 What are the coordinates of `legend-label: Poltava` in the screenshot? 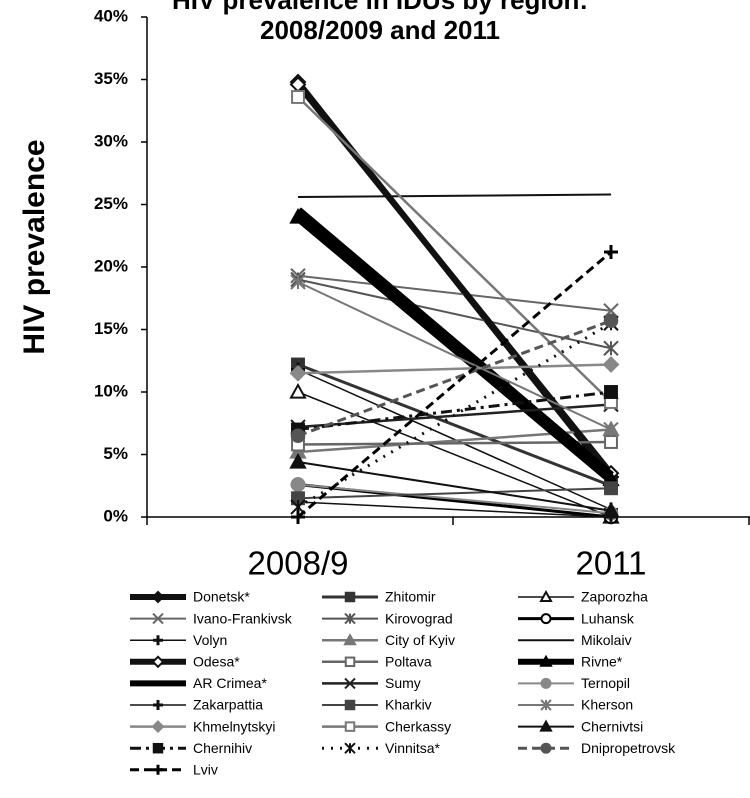 It's located at (408, 662).